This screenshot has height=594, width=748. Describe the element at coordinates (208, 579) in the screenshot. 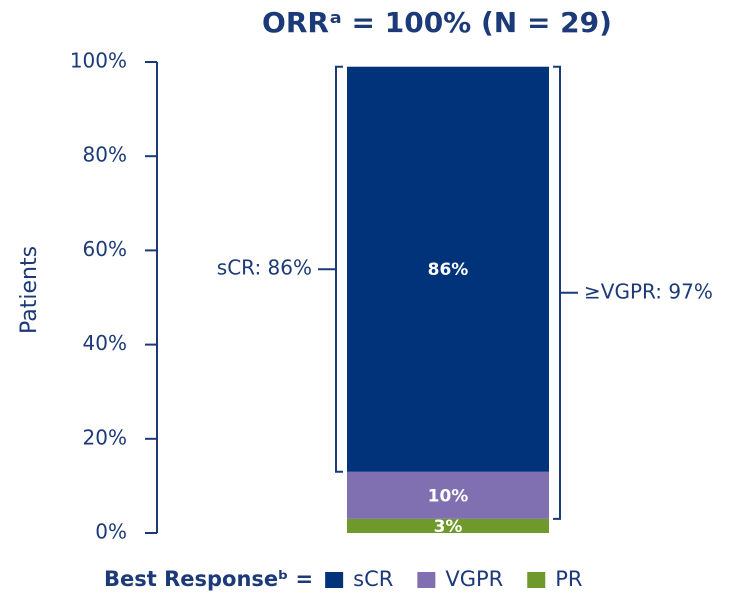

I see `legend-title: Best Responseᵇ =` at that location.